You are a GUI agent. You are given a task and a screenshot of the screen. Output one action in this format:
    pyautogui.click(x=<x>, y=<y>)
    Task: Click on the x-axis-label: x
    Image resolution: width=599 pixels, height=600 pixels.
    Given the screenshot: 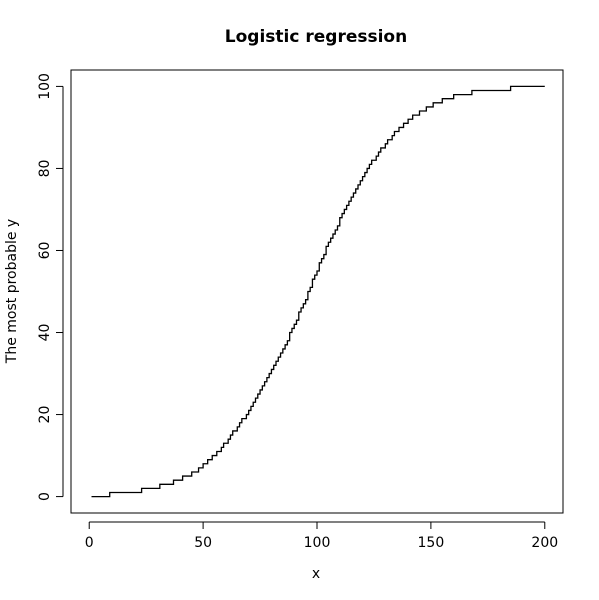 What is the action you would take?
    pyautogui.click(x=316, y=574)
    